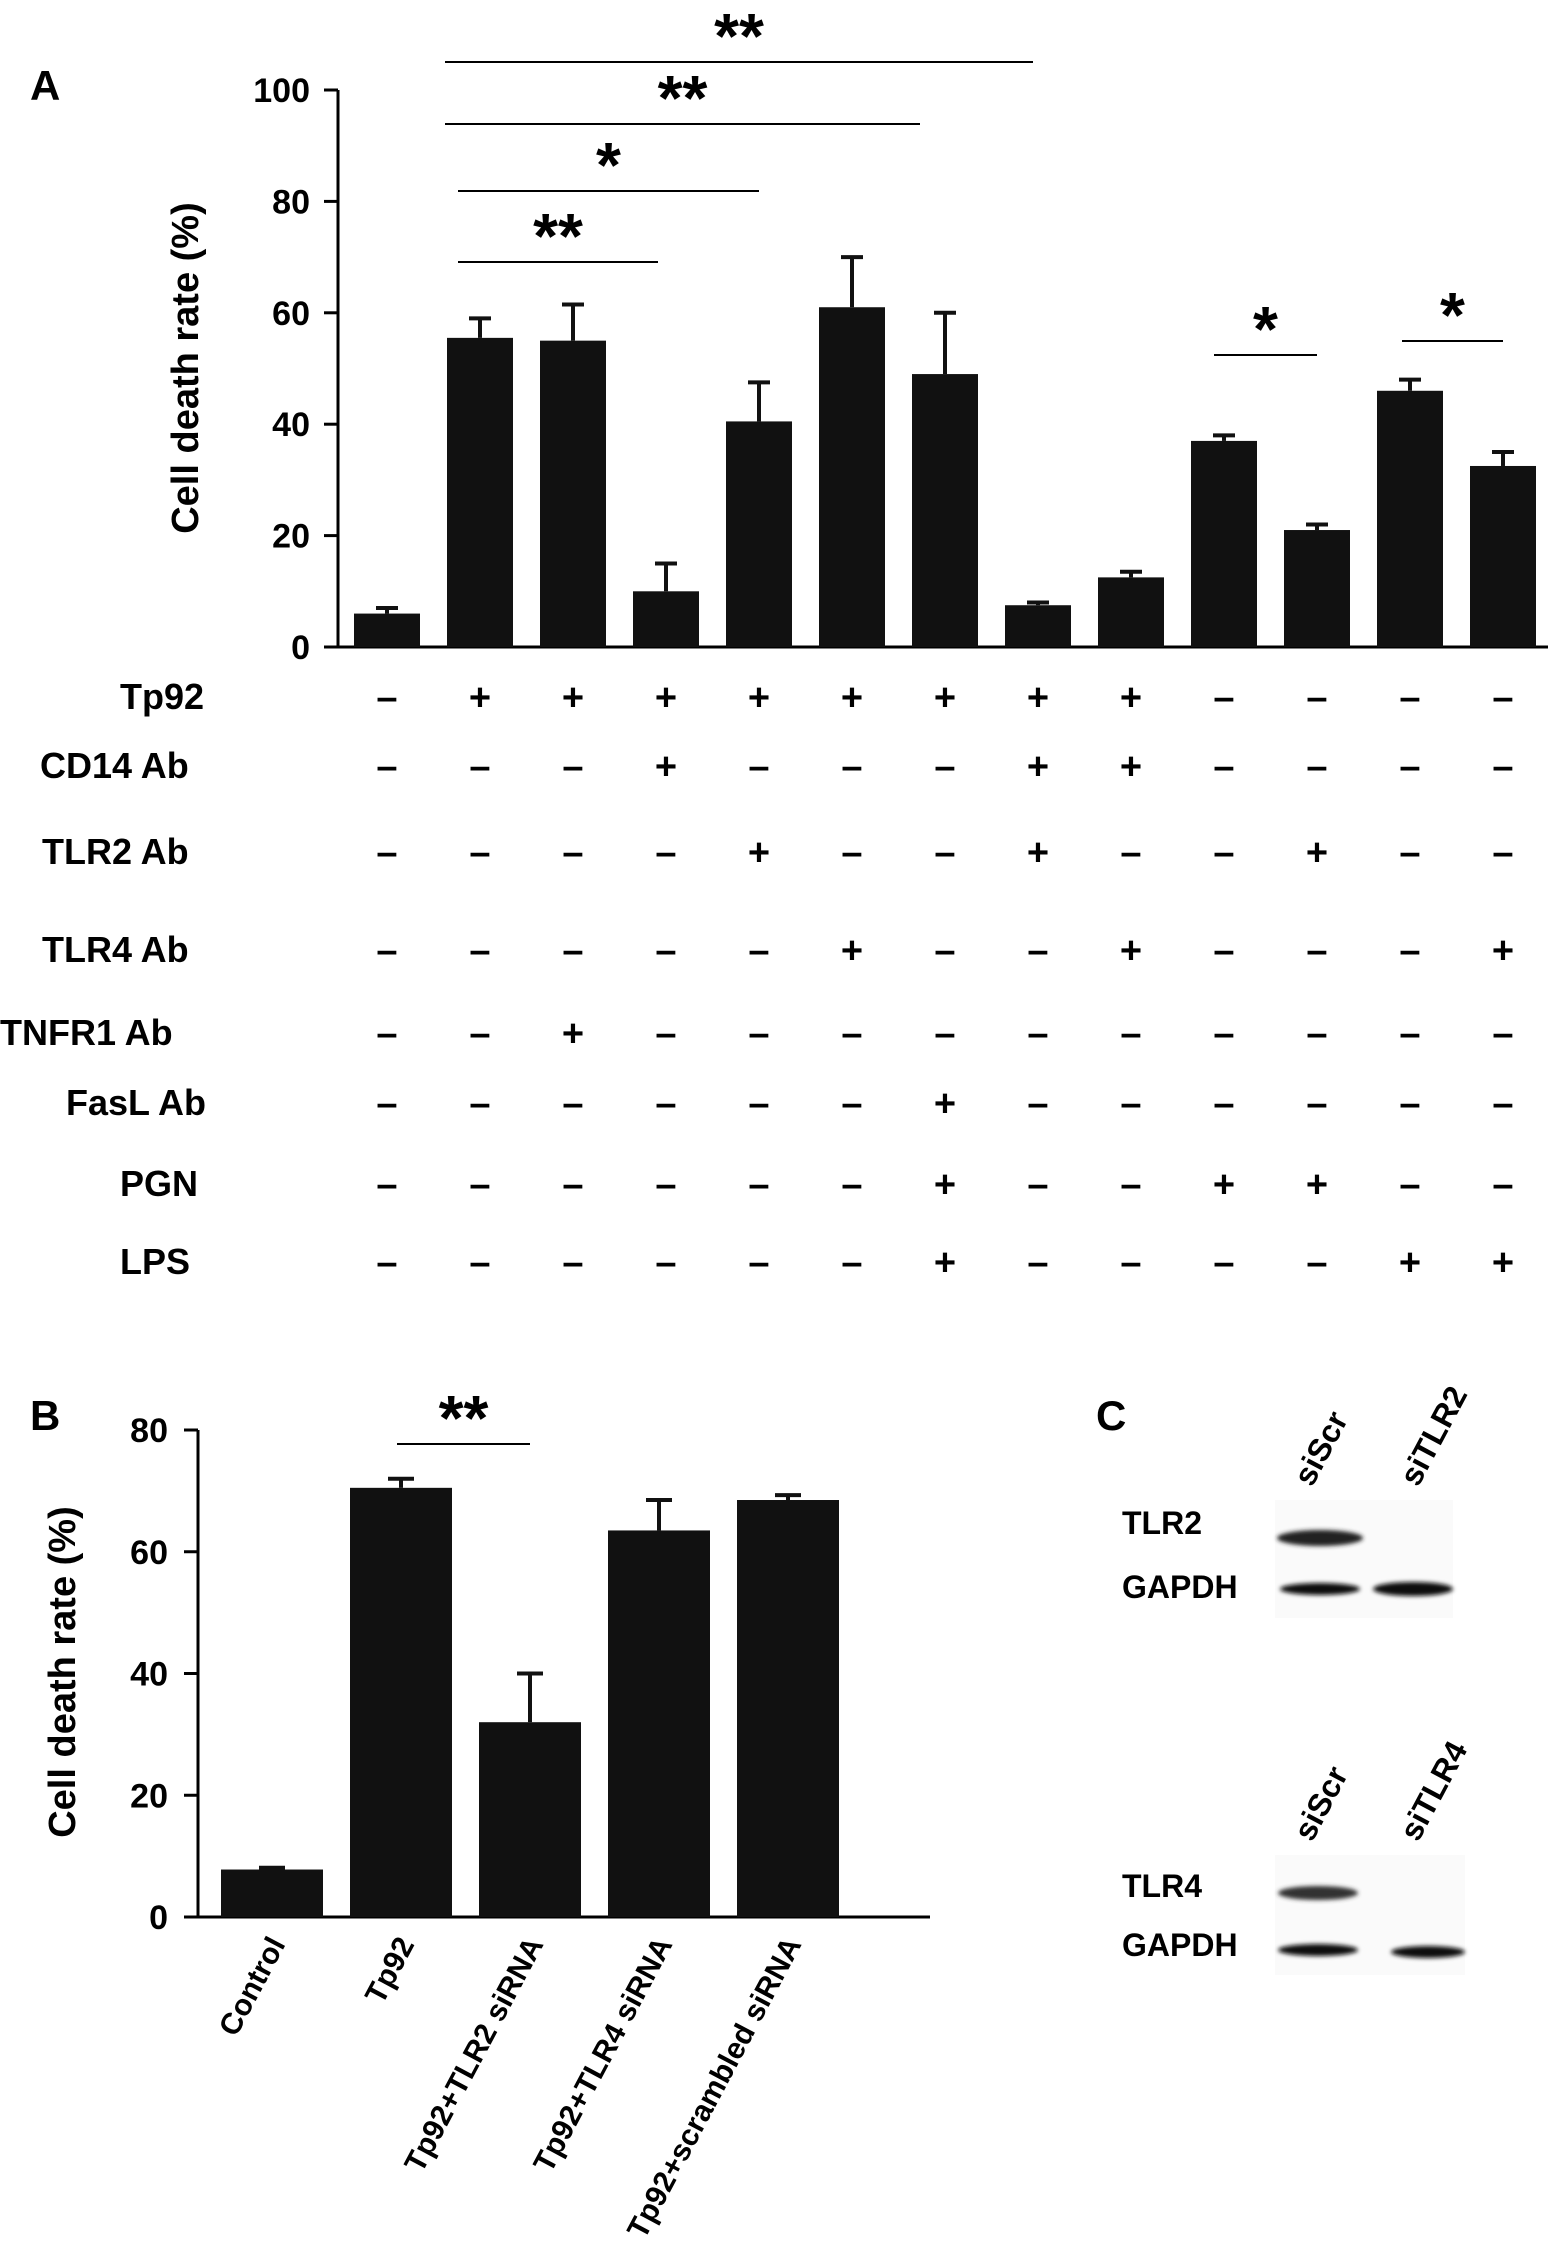  Describe the element at coordinates (1318, 1893) in the screenshot. I see `blot-tlr4-band-siscr` at that location.